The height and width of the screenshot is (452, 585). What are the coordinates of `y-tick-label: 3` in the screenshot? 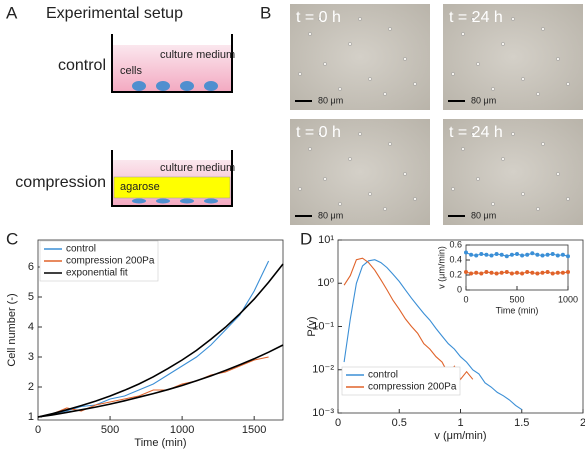 It's located at (31, 357).